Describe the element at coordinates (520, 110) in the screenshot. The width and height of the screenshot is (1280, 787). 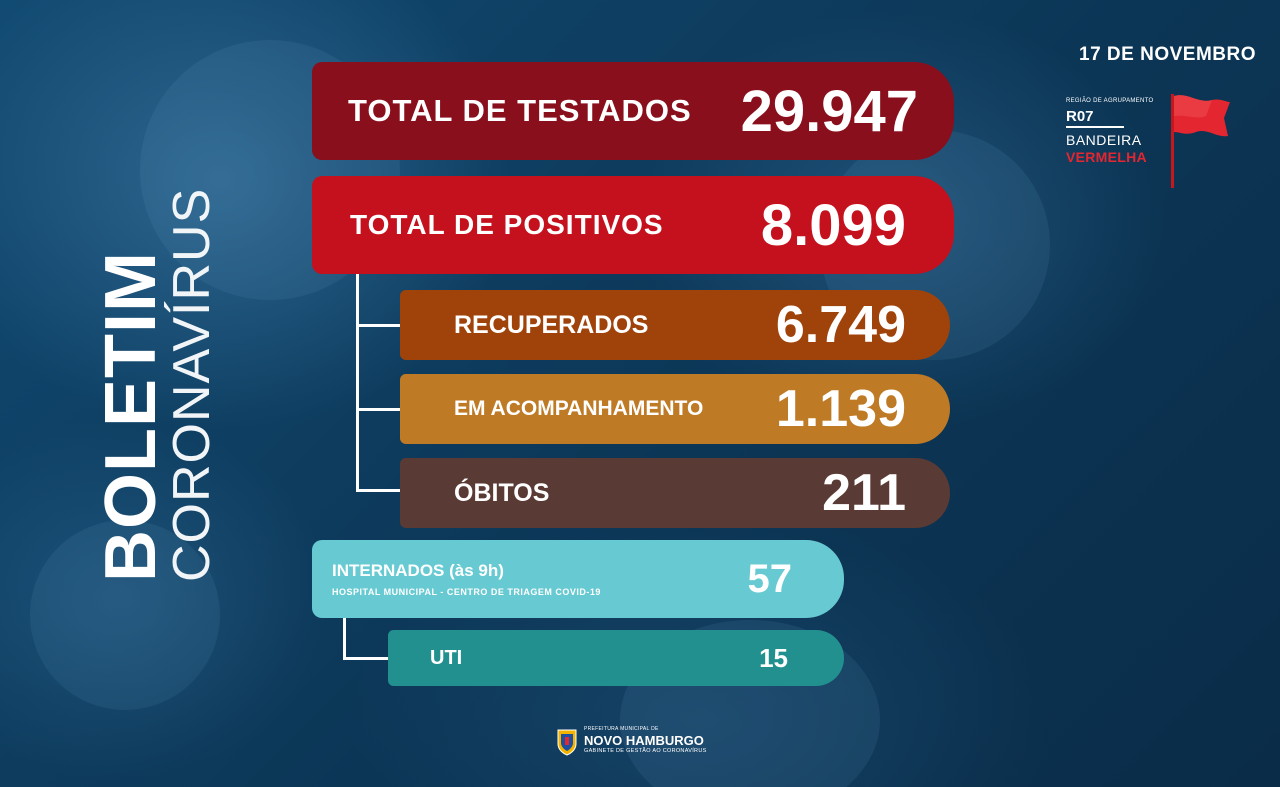
I see `total-testados-label: TOTAL DE TESTADOS` at that location.